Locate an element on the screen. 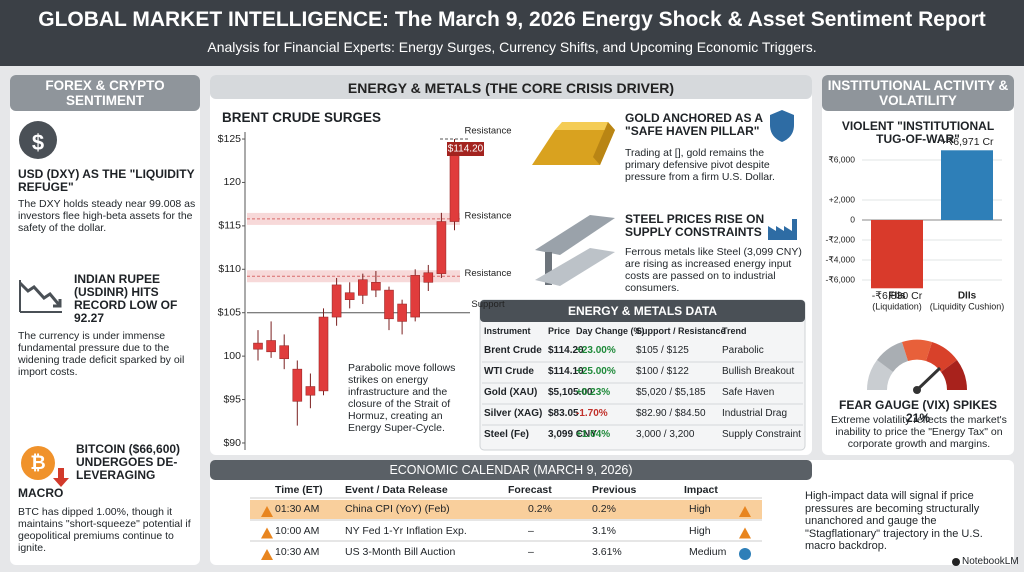 This screenshot has width=1024, height=572. steel-beam-flange is located at coordinates (575, 267).